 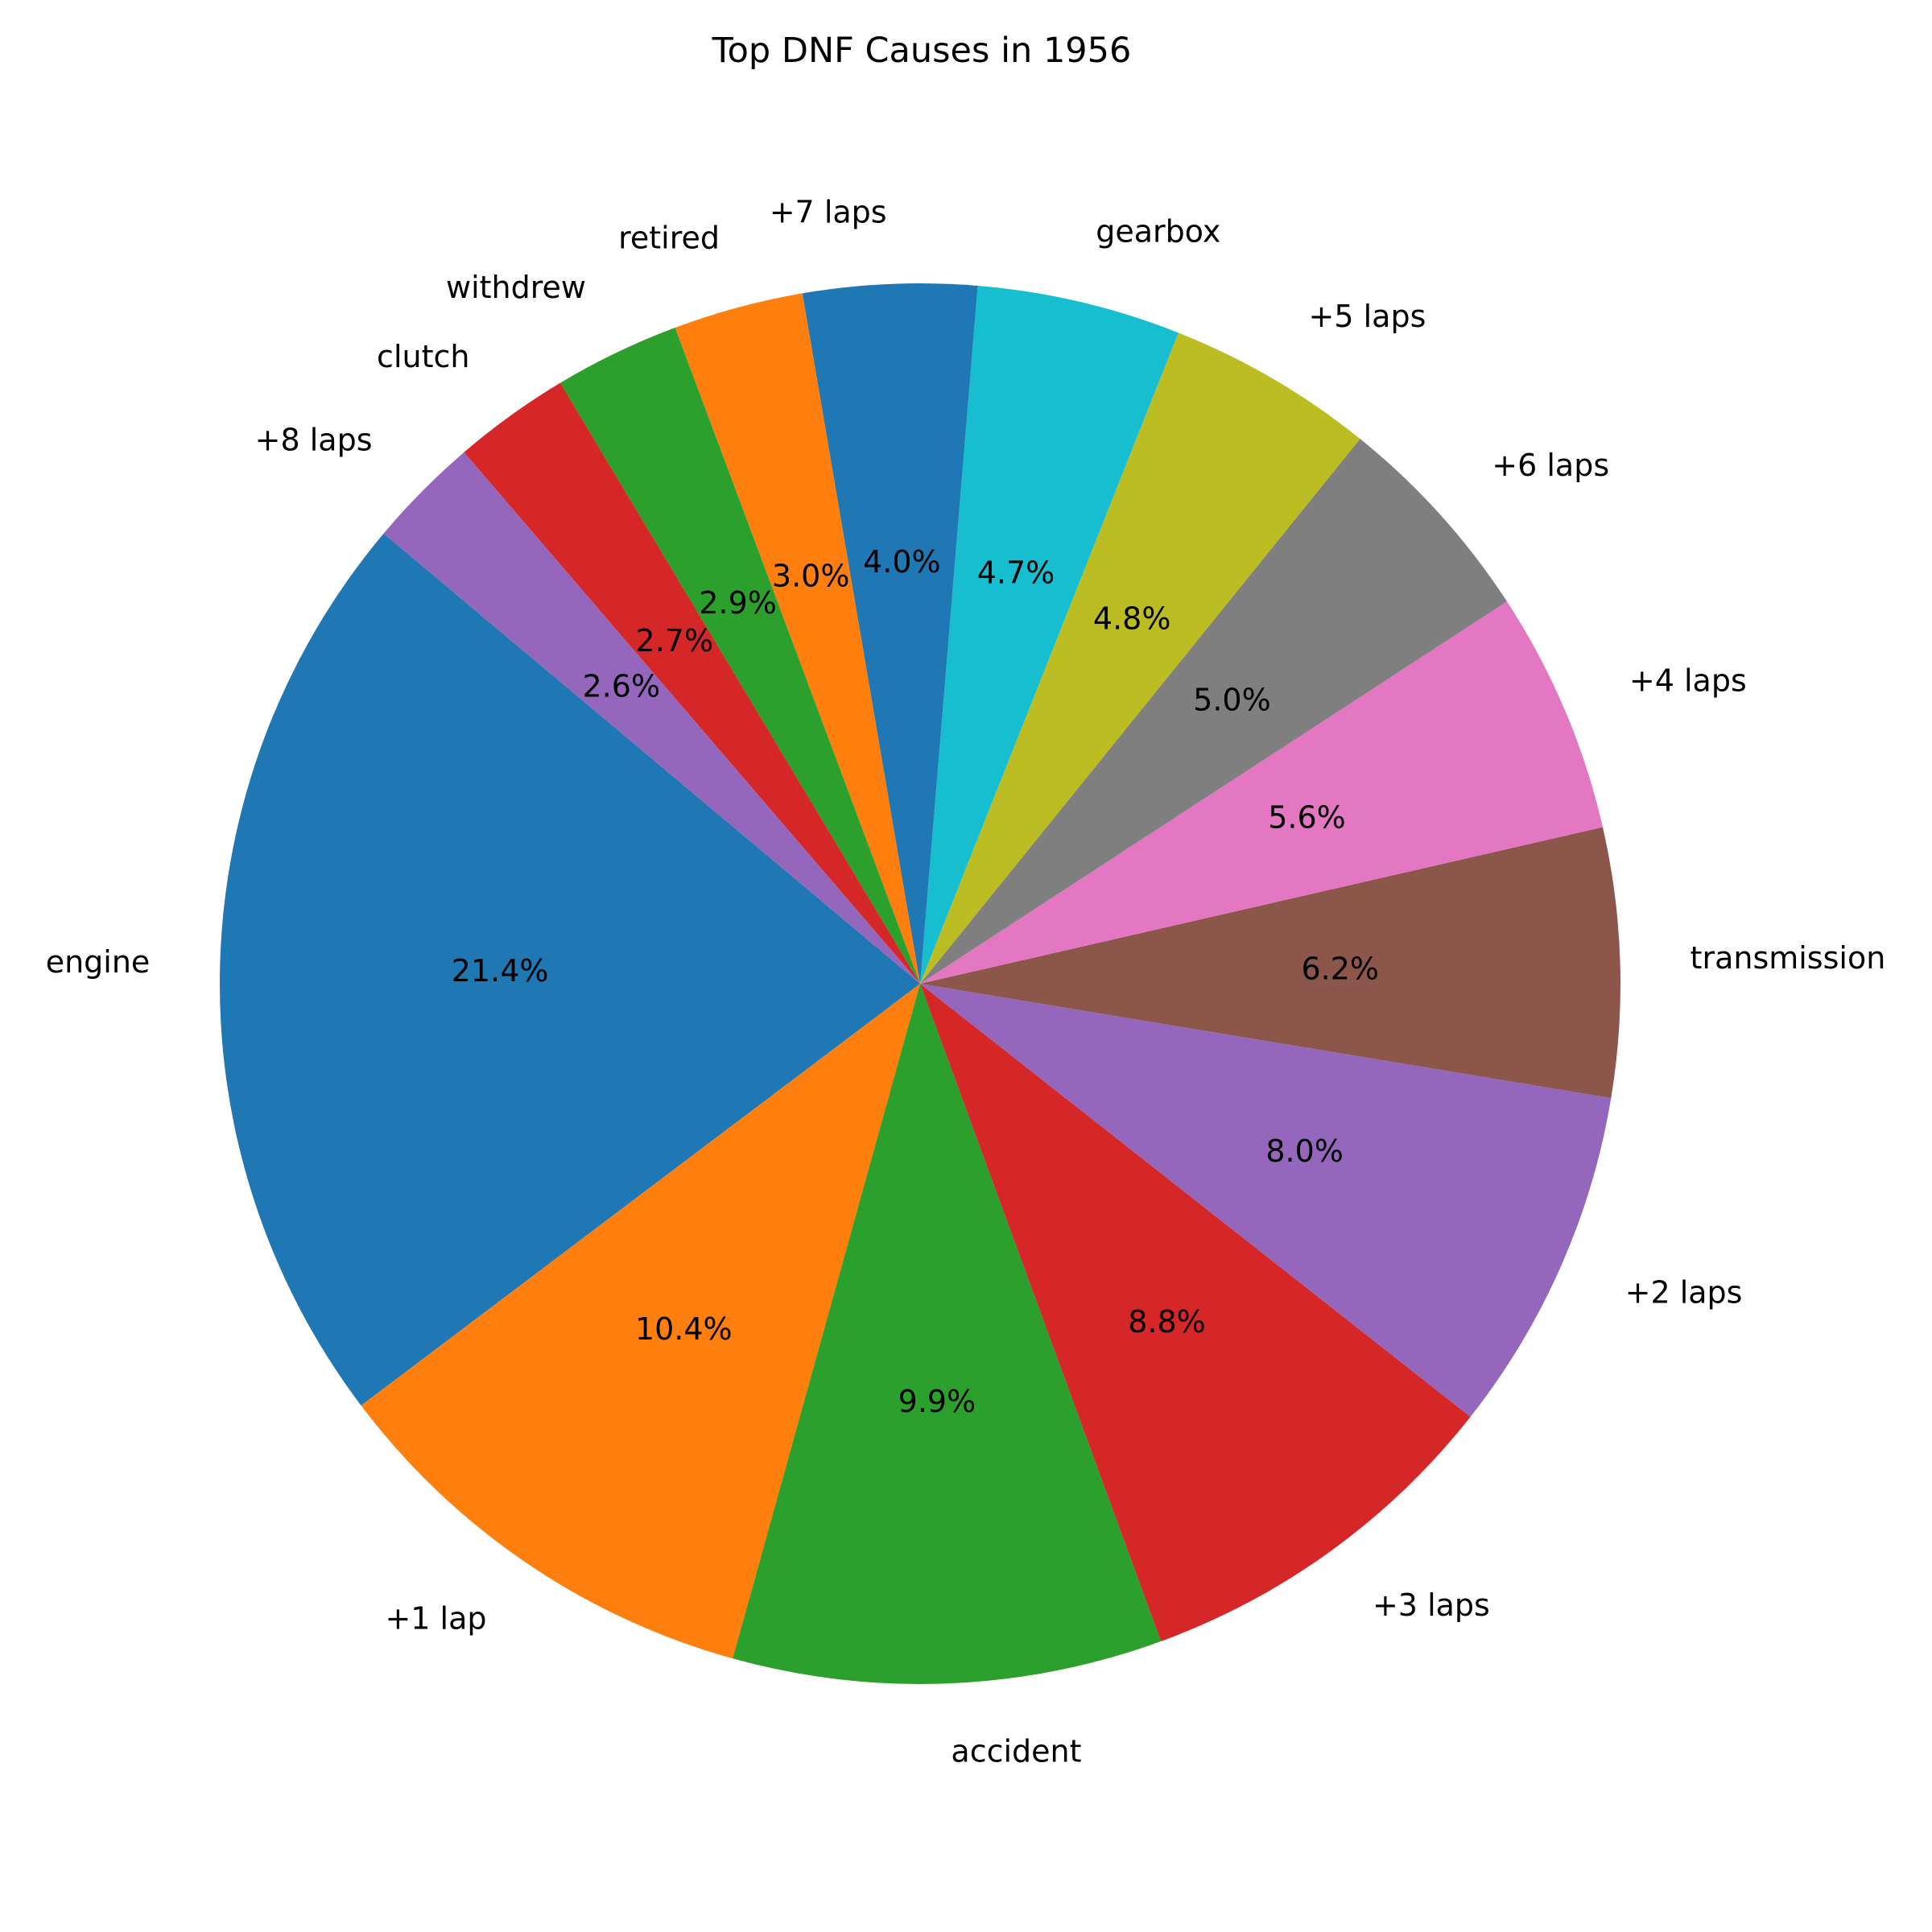 I want to click on slice-label-plus-5-laps: +5 laps, so click(x=1367, y=316).